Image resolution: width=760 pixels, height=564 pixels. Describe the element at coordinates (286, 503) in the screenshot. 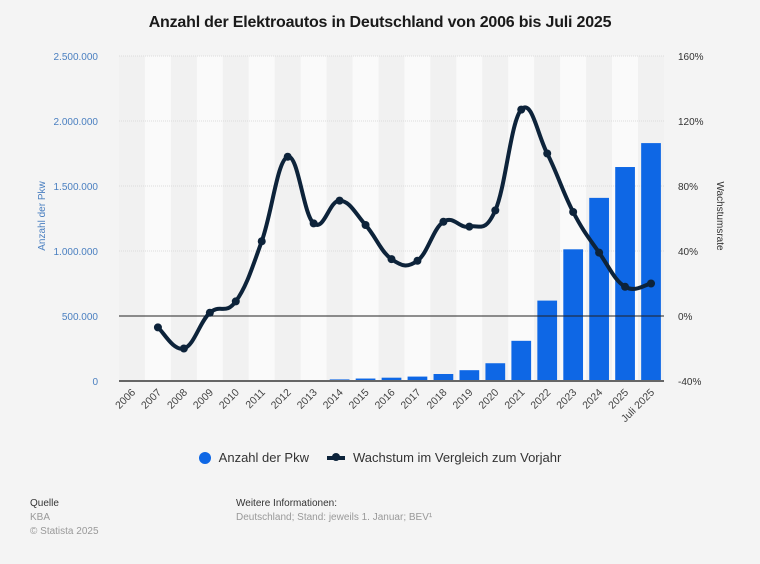

I see `info-heading: Weitere Informationen:` at that location.